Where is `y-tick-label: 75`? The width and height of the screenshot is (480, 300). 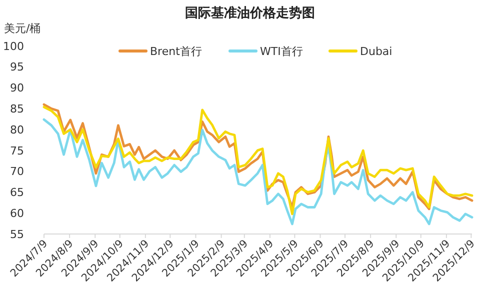
y-tick-label: 75 is located at coordinates (17, 151).